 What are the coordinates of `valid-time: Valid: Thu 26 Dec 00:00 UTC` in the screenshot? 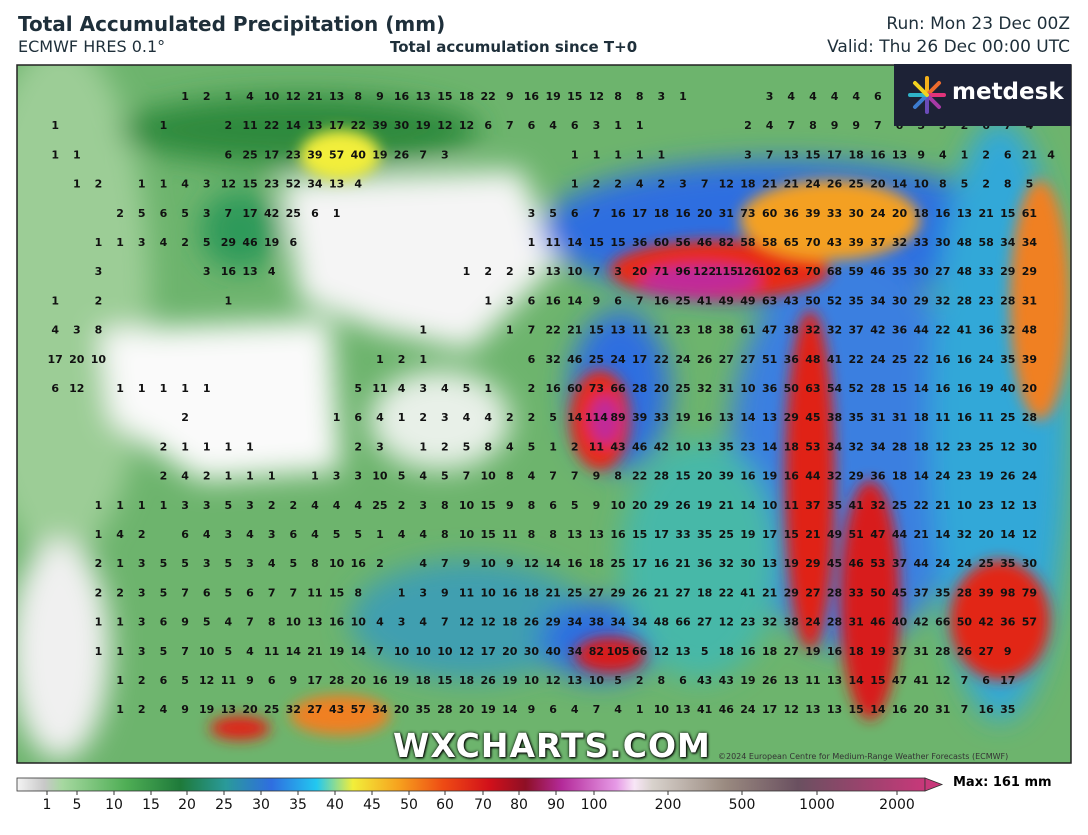 It's located at (948, 47).